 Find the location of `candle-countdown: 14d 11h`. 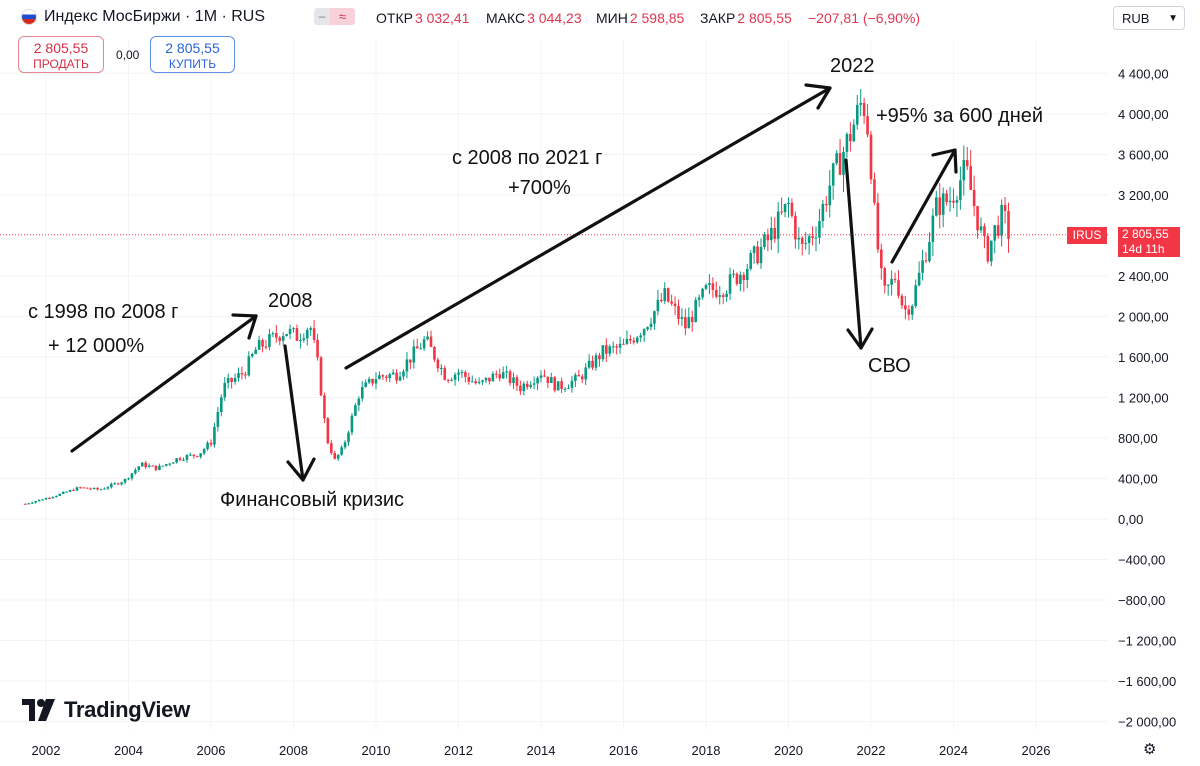

candle-countdown: 14d 11h is located at coordinates (1143, 249).